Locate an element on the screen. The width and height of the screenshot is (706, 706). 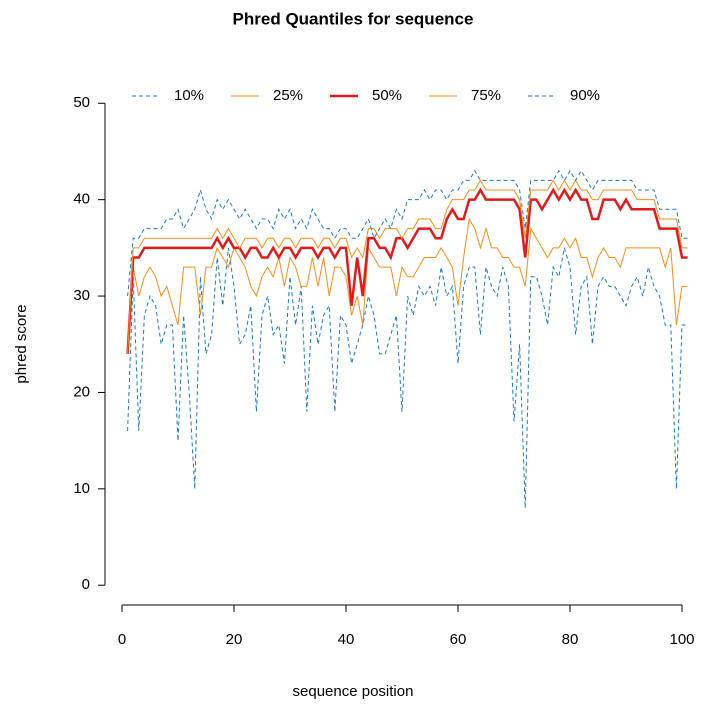
x-tick-label: 60 is located at coordinates (458, 639).